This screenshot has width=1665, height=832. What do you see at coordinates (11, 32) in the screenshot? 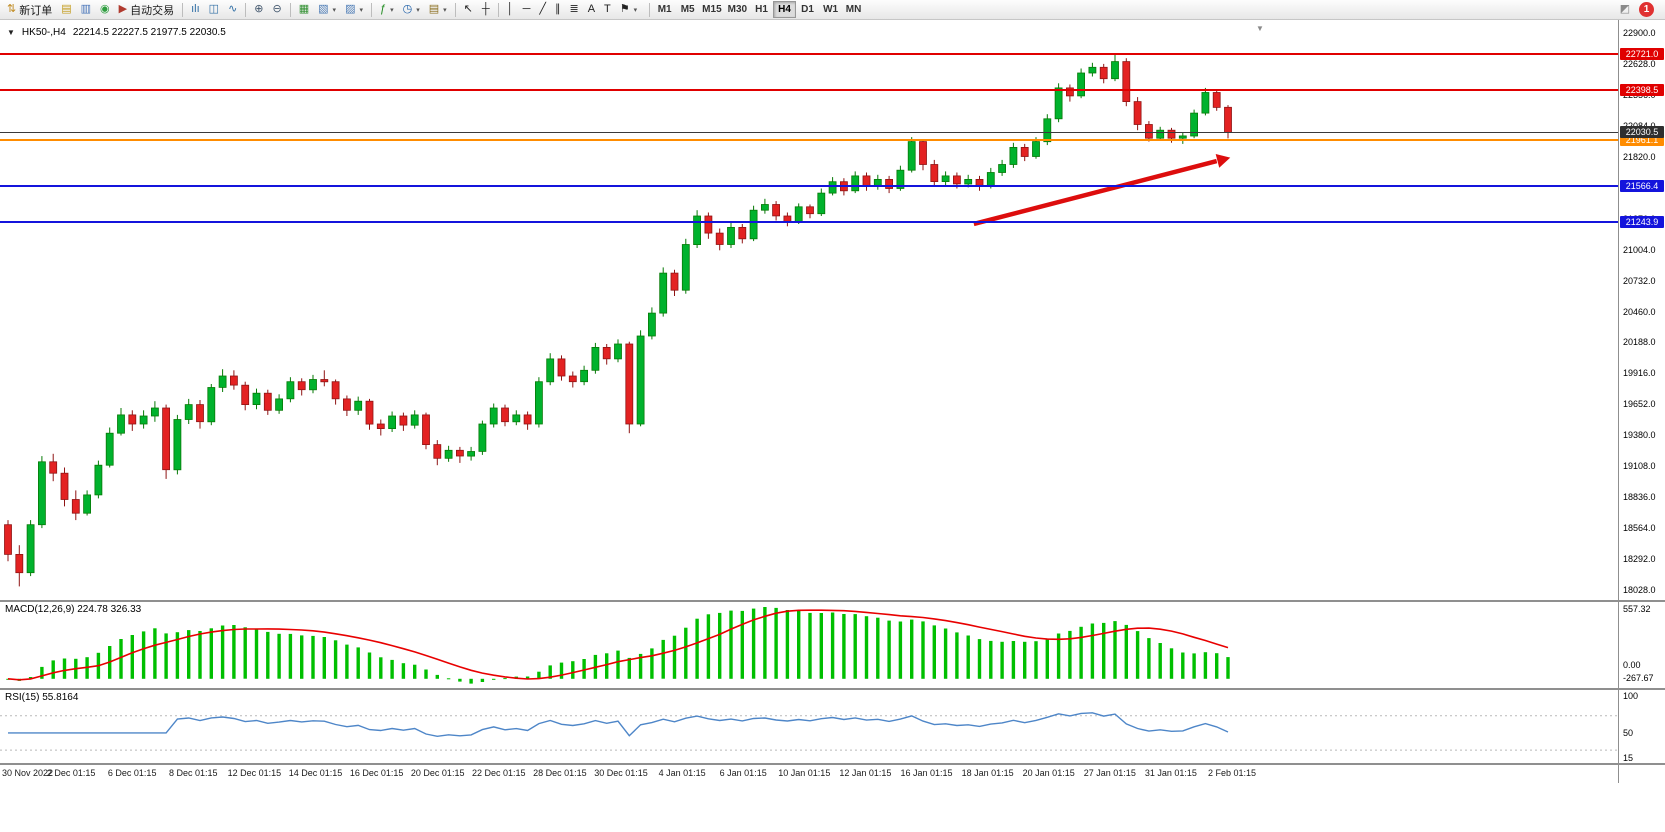
I see `one-click-trading-toggle-icon: ▼` at bounding box center [11, 32].